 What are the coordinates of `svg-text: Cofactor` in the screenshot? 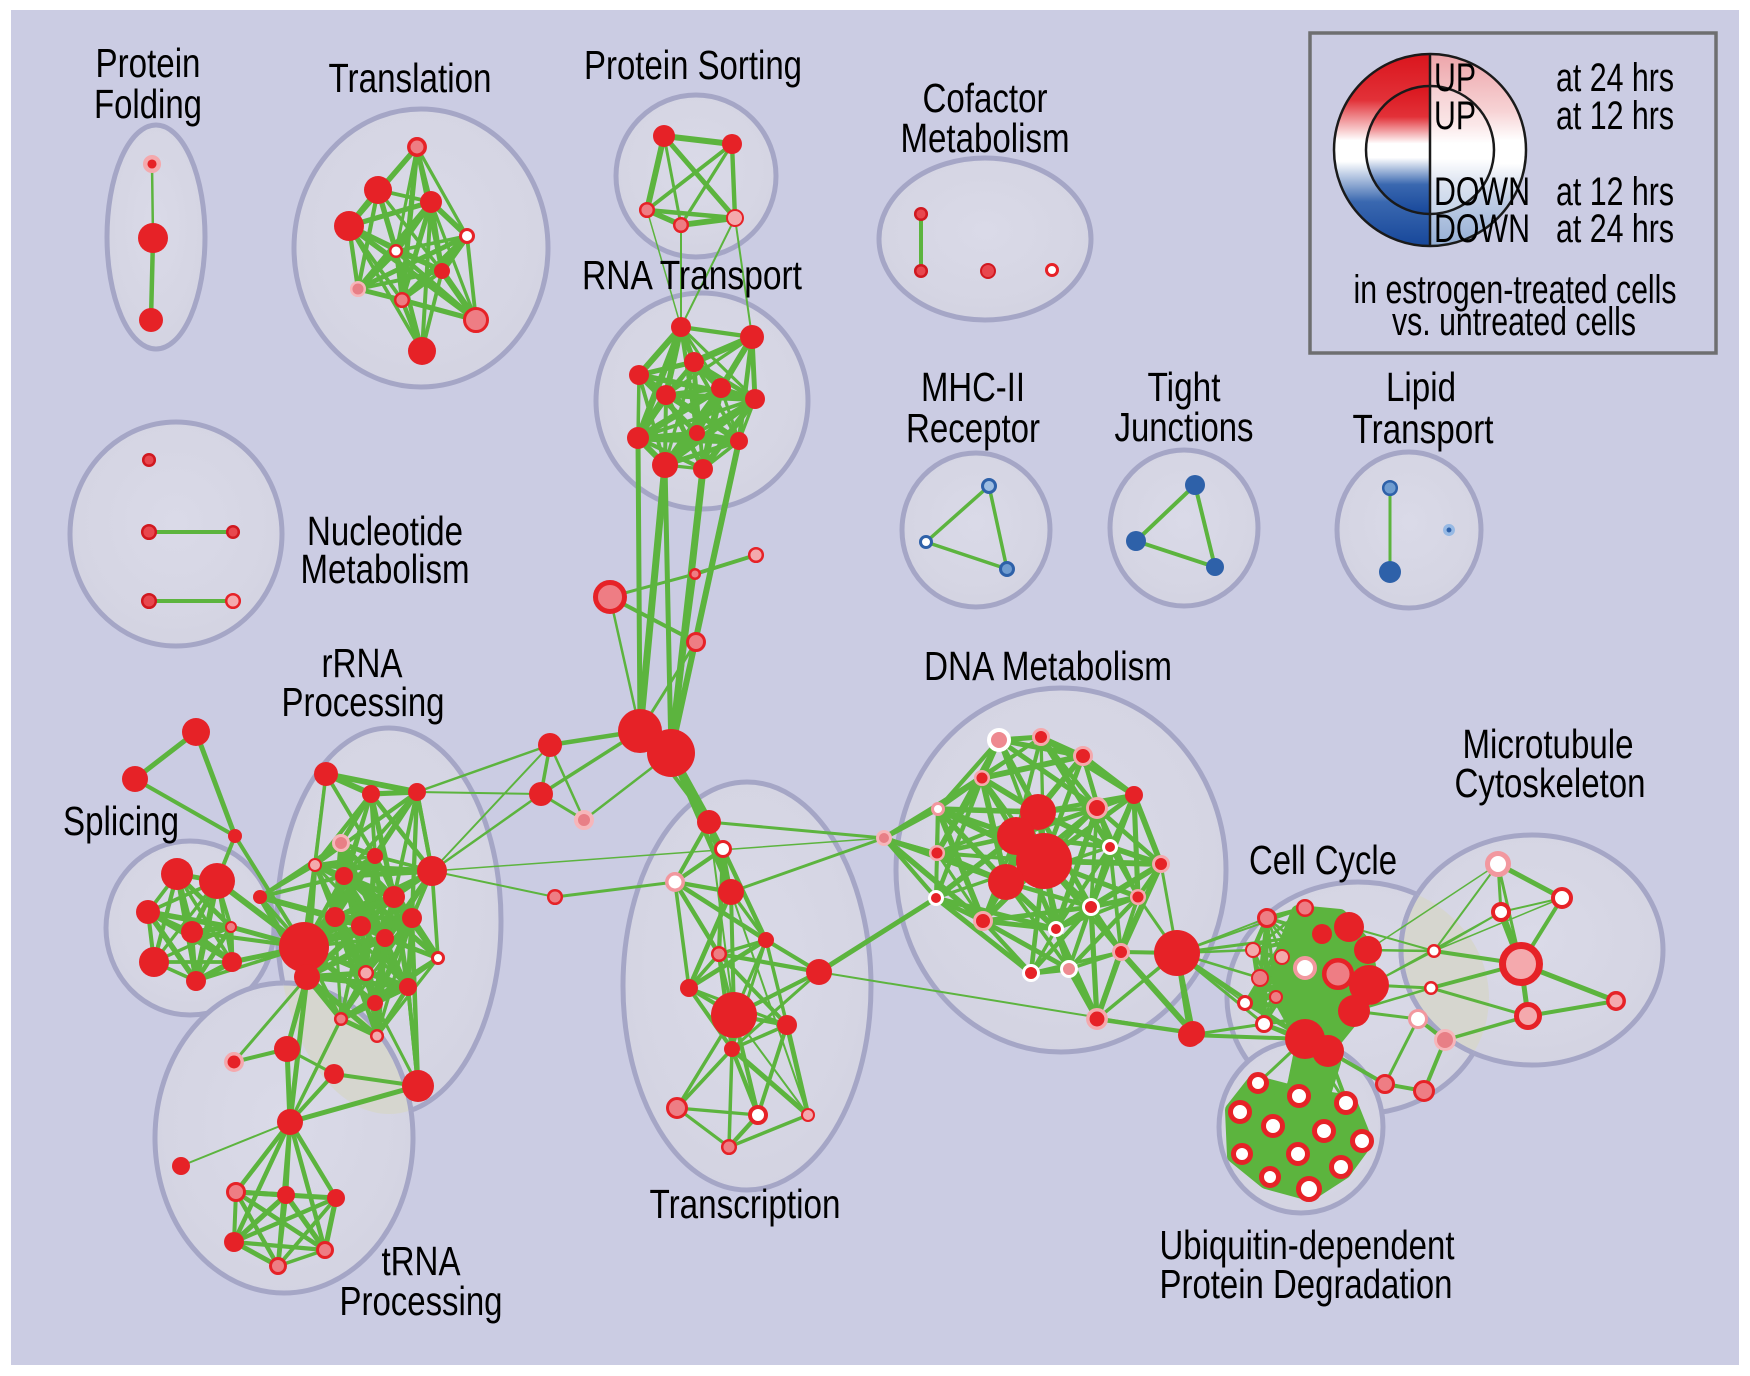 It's located at (985, 98).